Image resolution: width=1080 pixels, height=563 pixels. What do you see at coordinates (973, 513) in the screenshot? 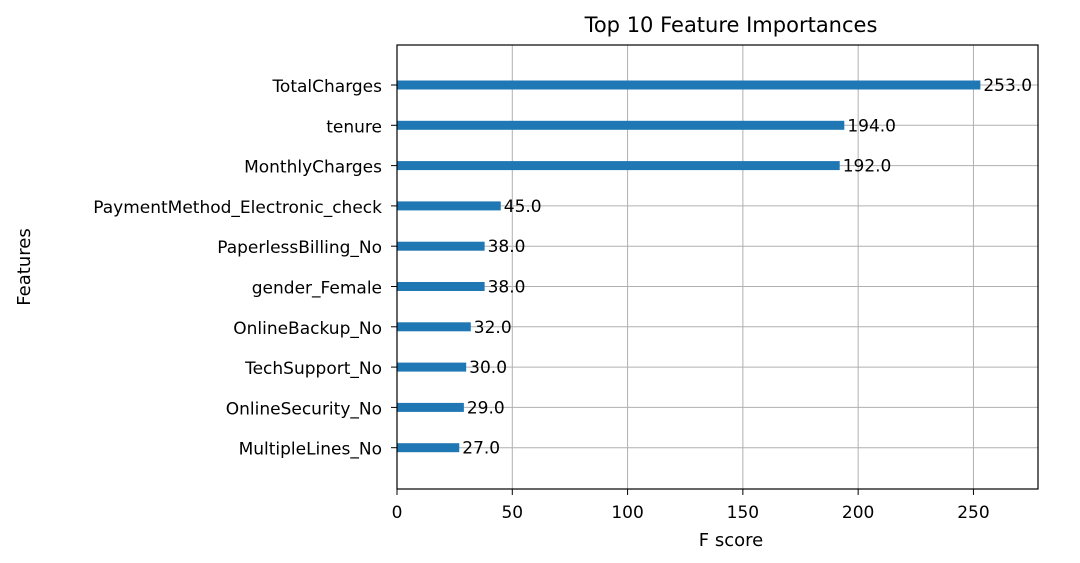
I see `x-tick-label: 250` at bounding box center [973, 513].